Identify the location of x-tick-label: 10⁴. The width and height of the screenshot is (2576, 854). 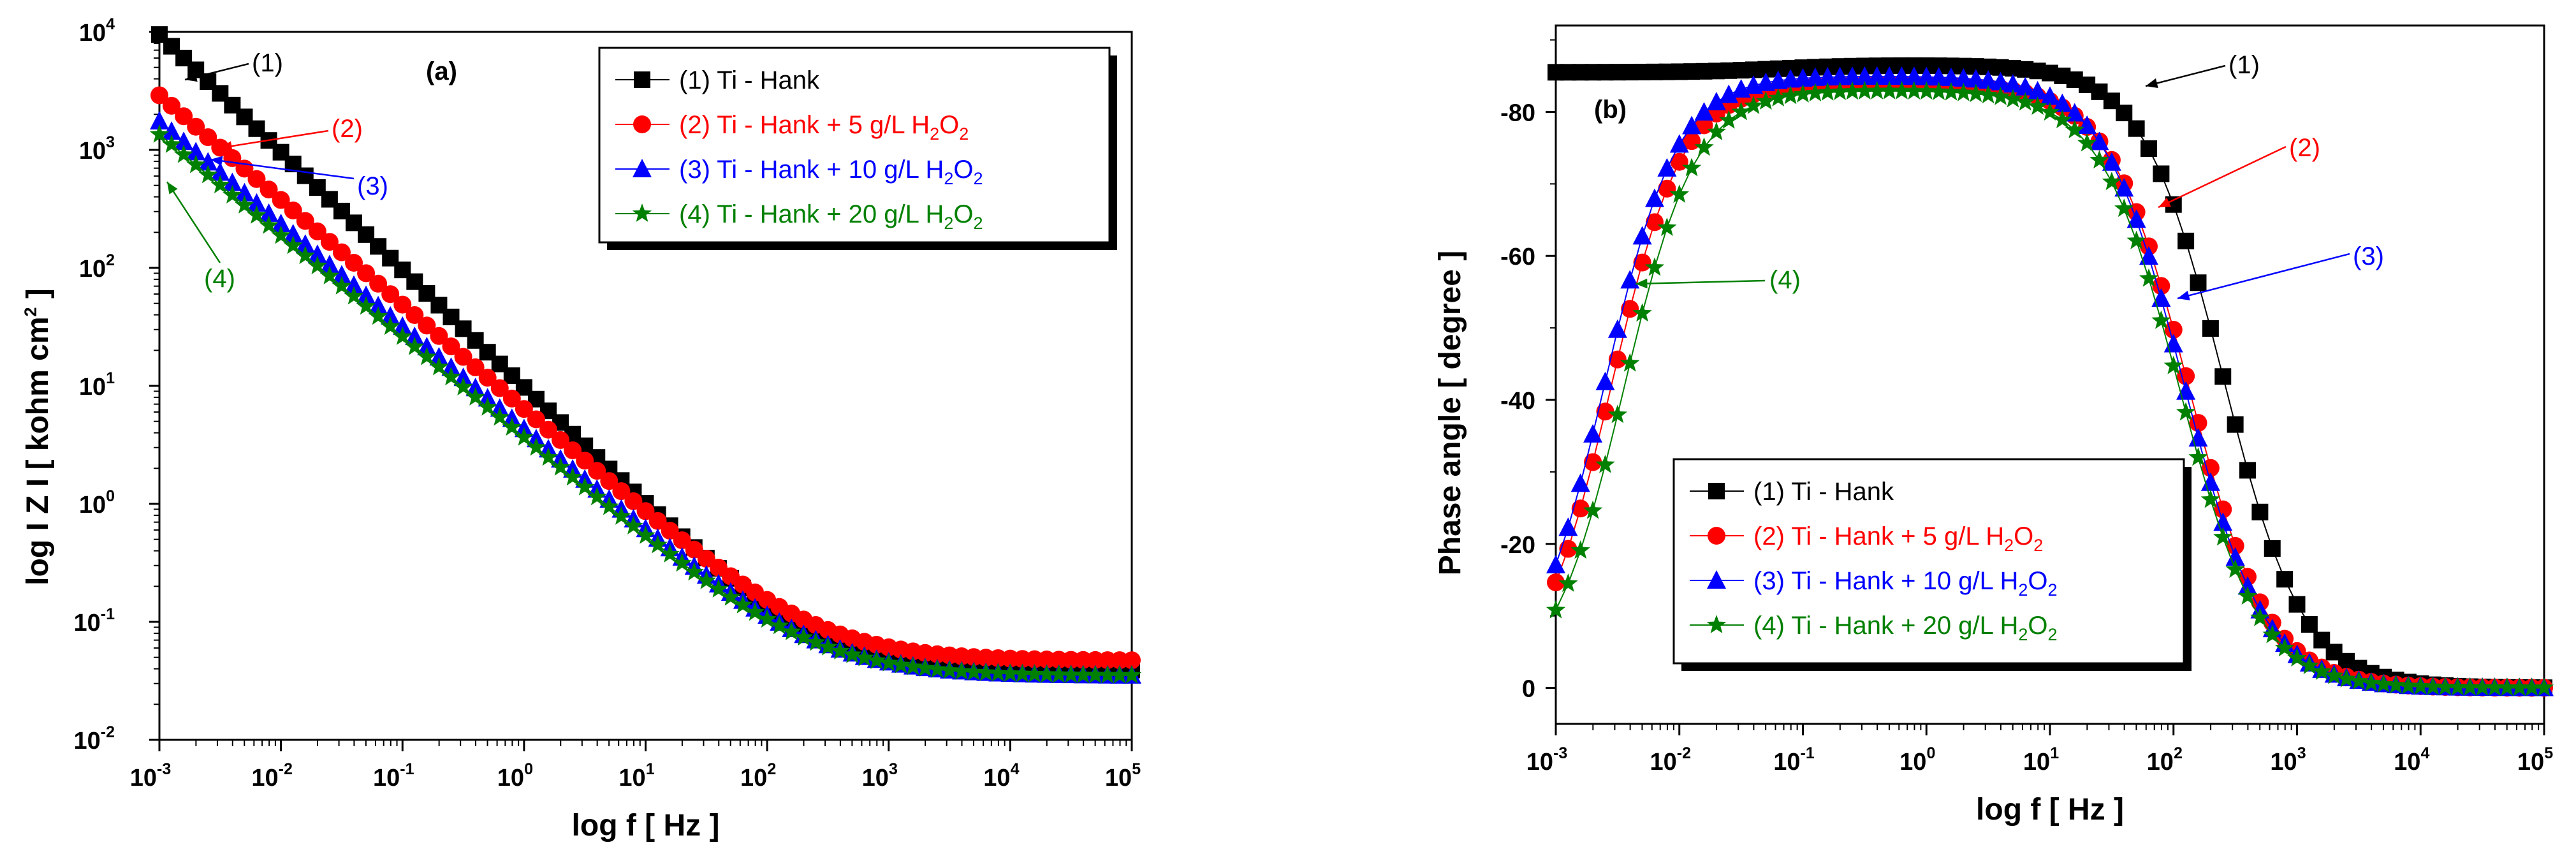
(1001, 775).